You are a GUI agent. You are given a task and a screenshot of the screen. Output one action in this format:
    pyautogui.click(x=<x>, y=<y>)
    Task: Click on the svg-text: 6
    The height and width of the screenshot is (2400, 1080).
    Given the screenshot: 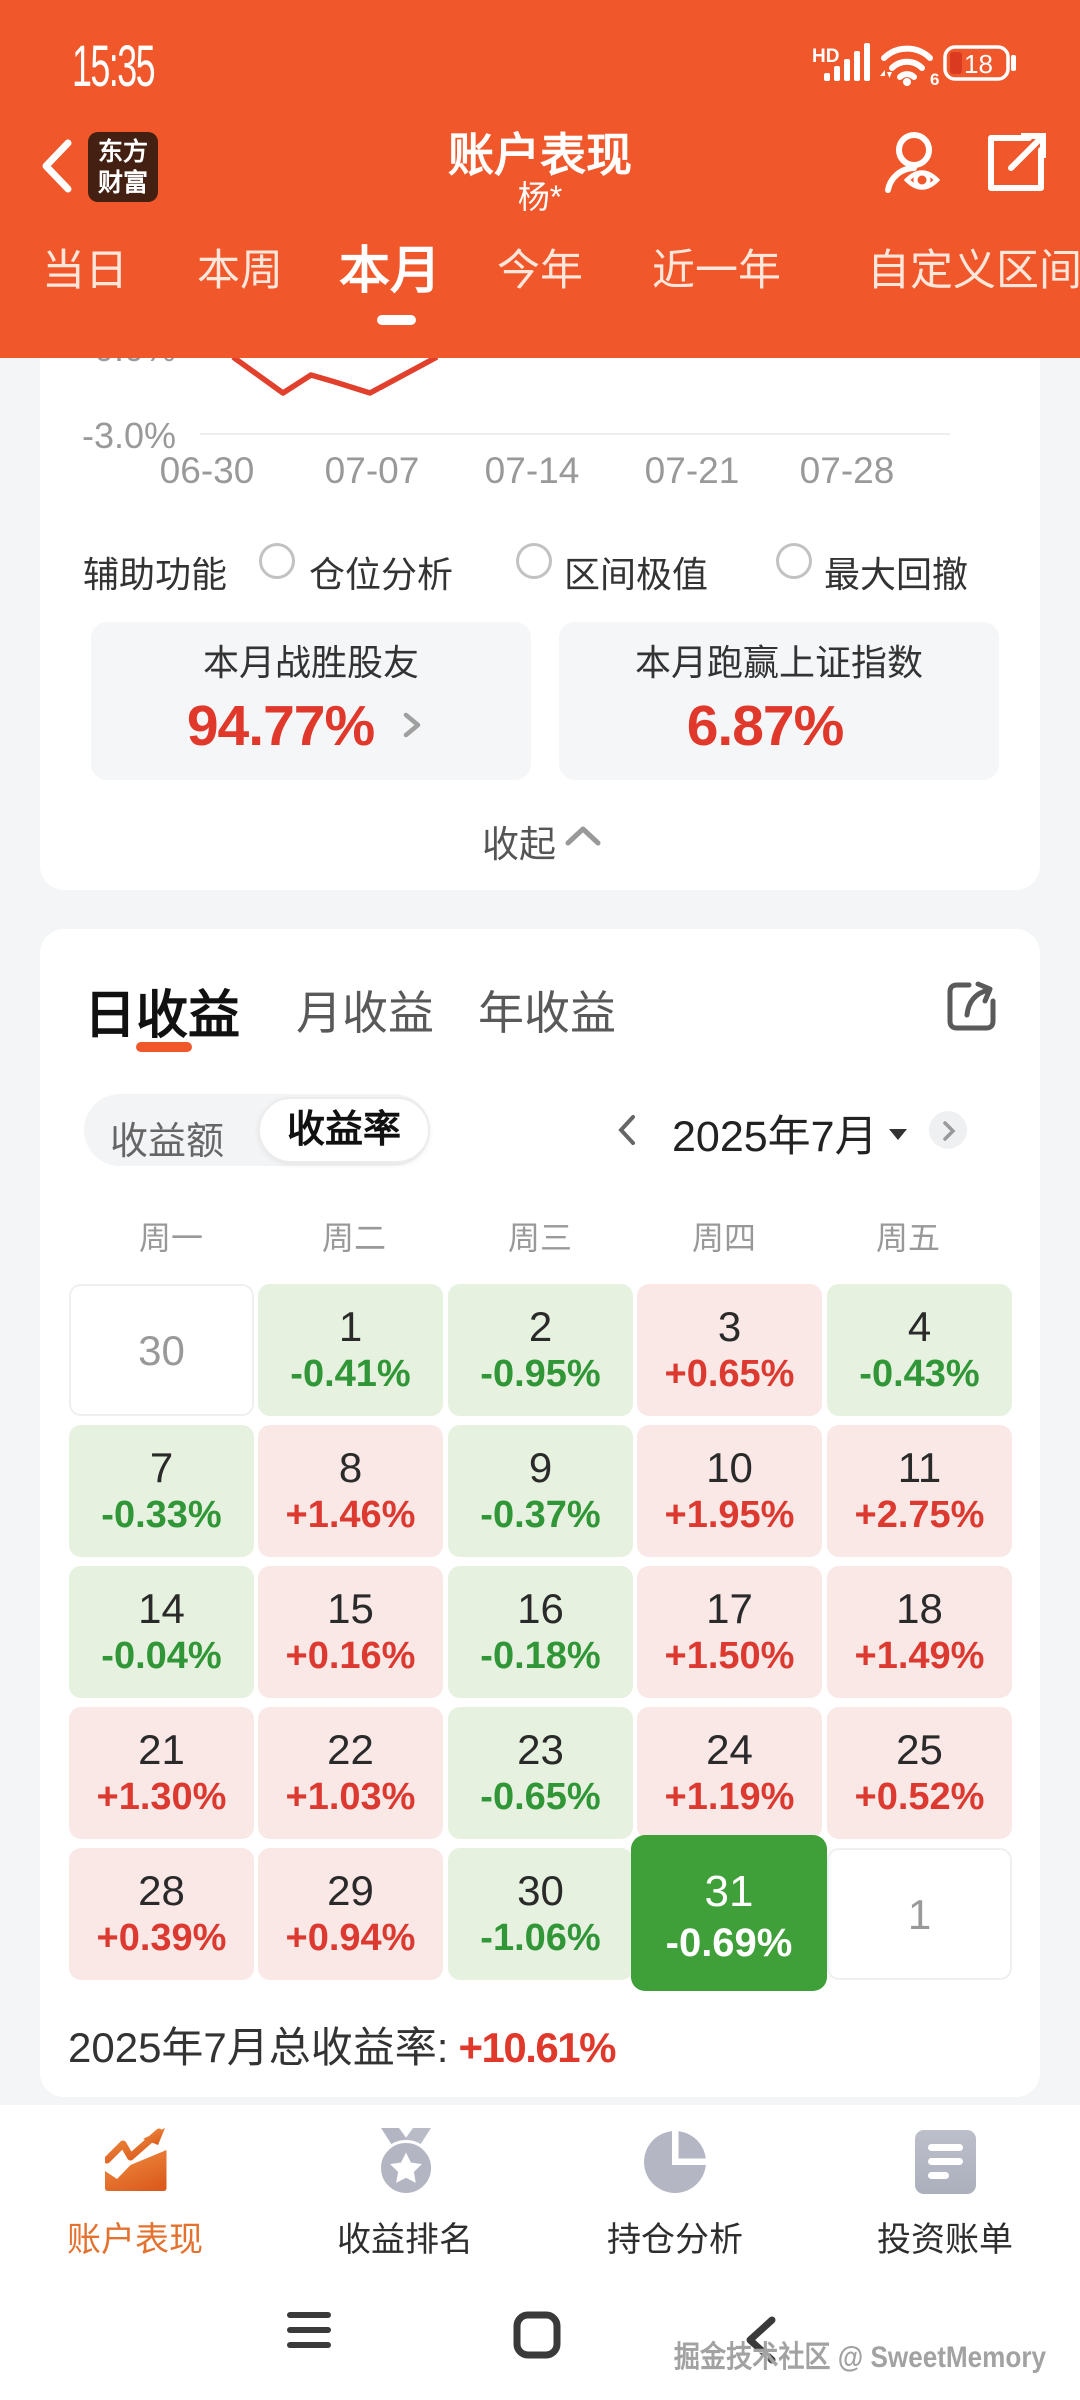 What is the action you would take?
    pyautogui.click(x=934, y=78)
    